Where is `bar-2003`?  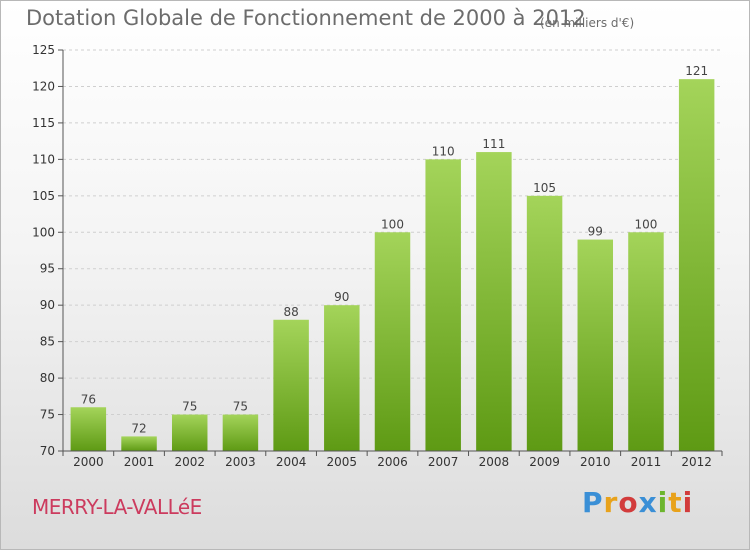 bar-2003 is located at coordinates (240, 432).